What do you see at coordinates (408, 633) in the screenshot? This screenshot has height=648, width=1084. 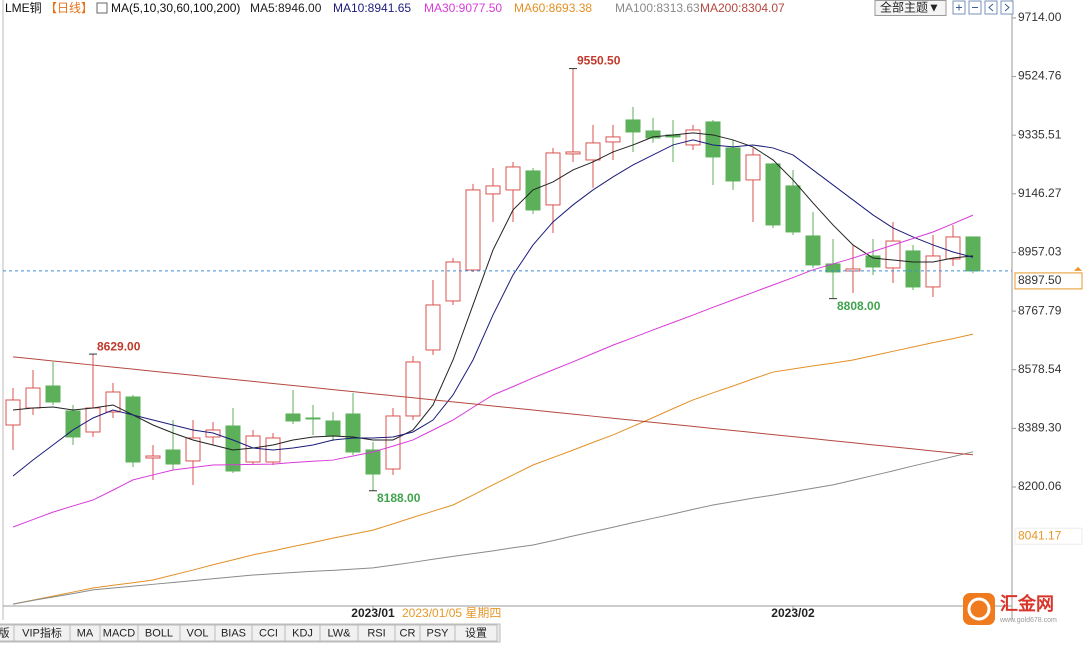 I see `indicator-tab-label: CR` at bounding box center [408, 633].